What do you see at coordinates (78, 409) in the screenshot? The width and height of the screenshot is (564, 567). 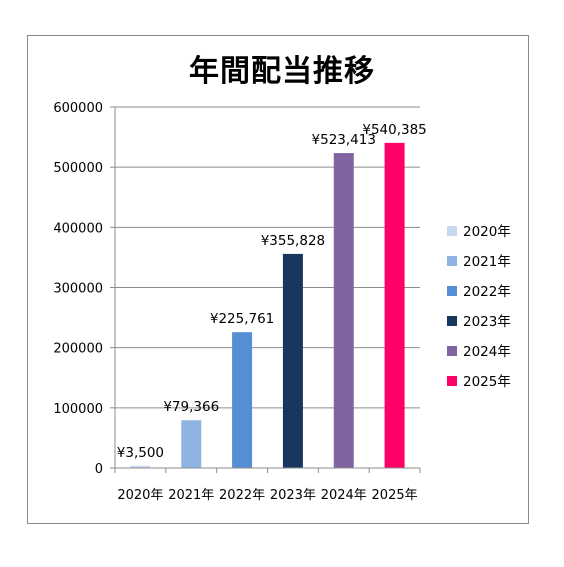 I see `y-tick-label: 100000` at bounding box center [78, 409].